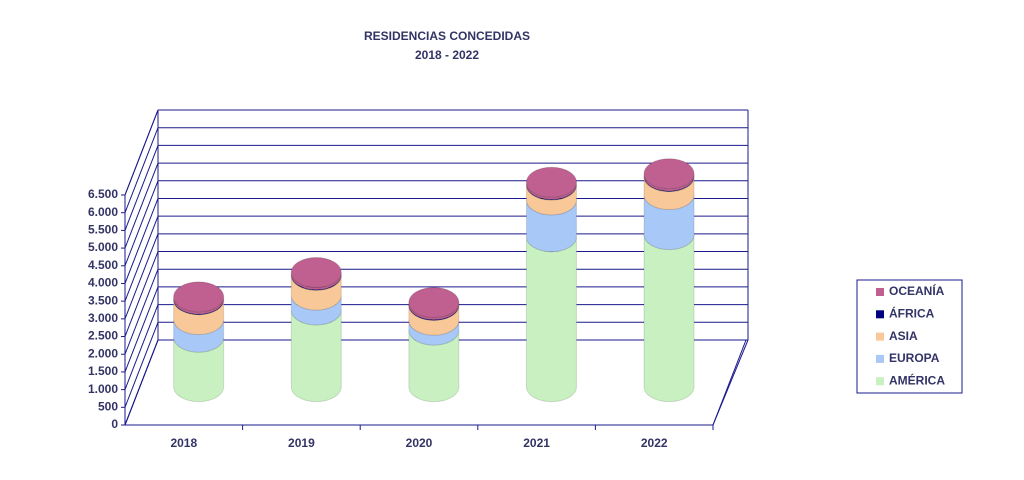  I want to click on y-tick-label: 1.500, so click(103, 371).